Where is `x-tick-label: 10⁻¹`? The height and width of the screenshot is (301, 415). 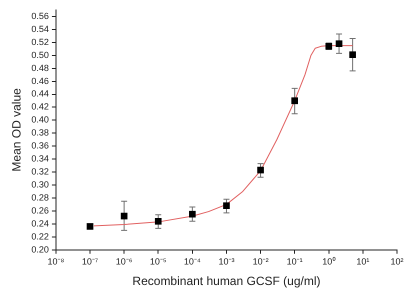 x-tick-label: 10⁻¹ is located at coordinates (294, 261).